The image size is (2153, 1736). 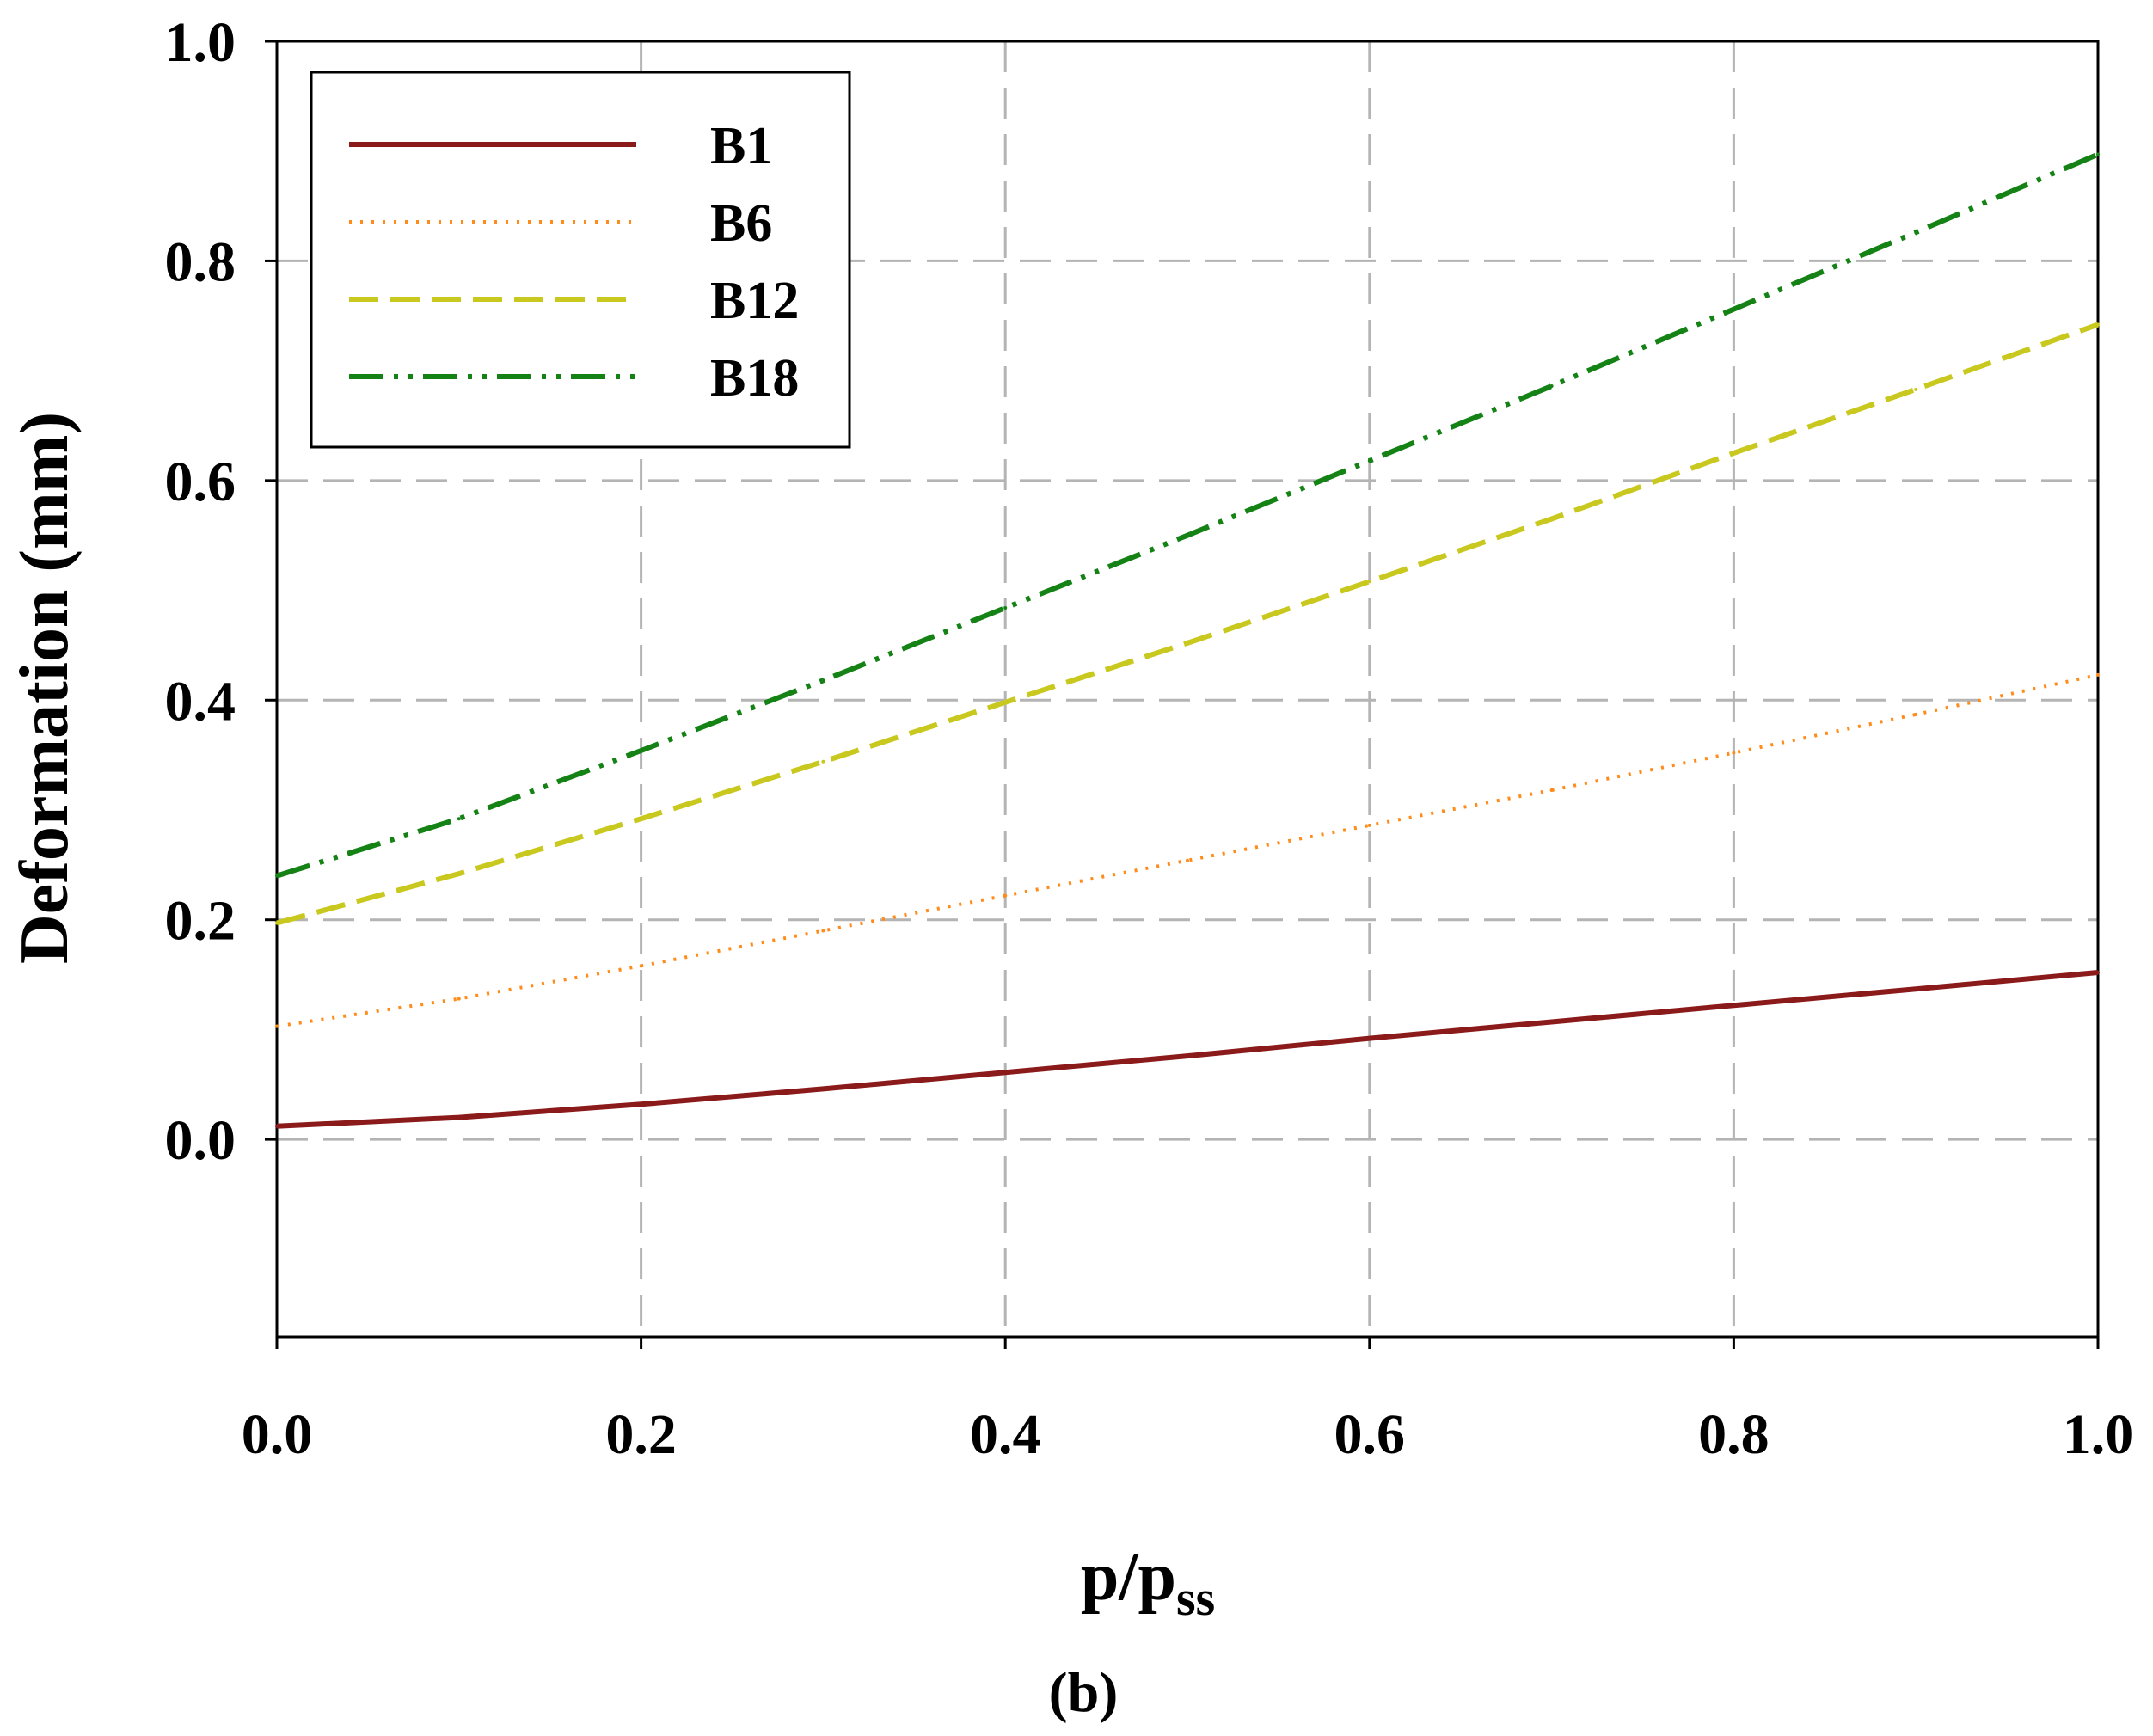 What do you see at coordinates (641, 1435) in the screenshot?
I see `x-tick-label: 0.2` at bounding box center [641, 1435].